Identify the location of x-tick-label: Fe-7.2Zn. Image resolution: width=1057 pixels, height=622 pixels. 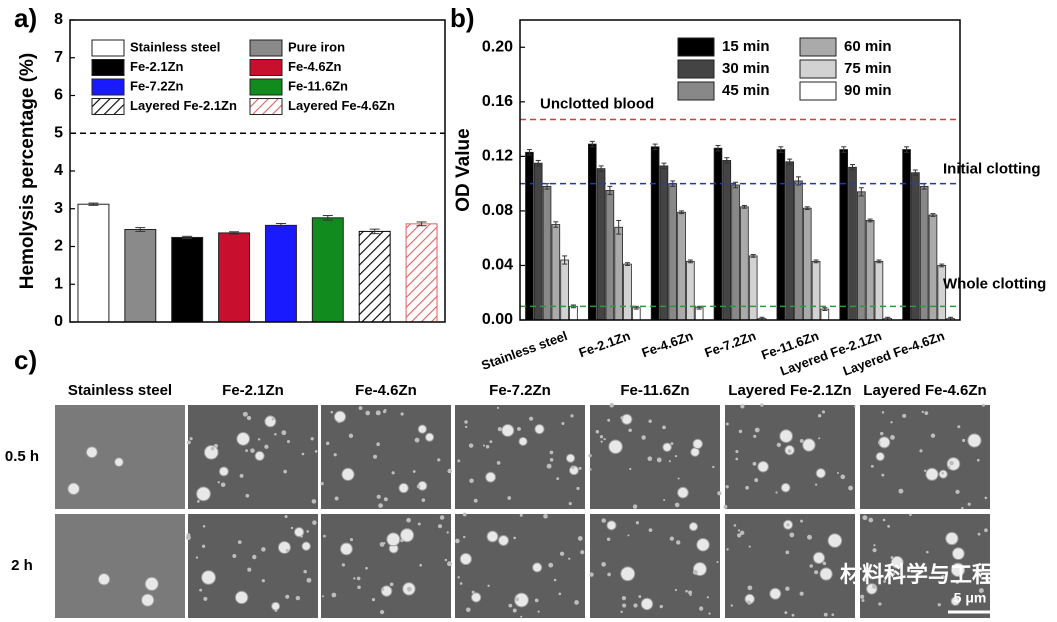
(730, 344).